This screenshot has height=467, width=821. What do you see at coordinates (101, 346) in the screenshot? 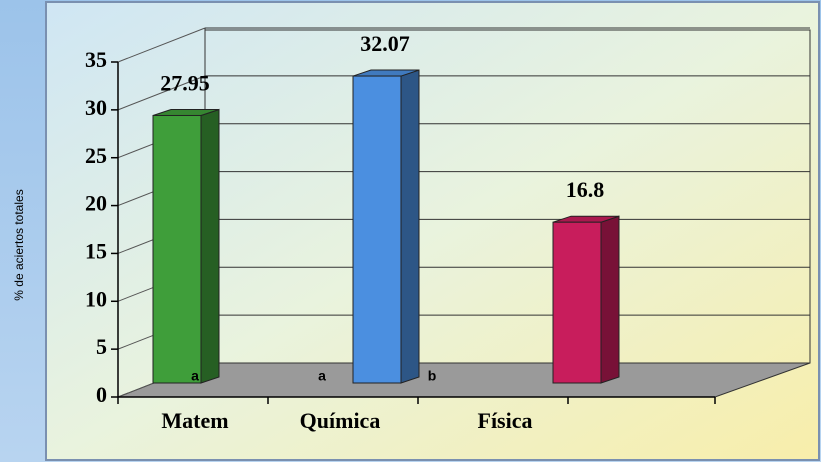
I see `y-tick-label: 5` at bounding box center [101, 346].